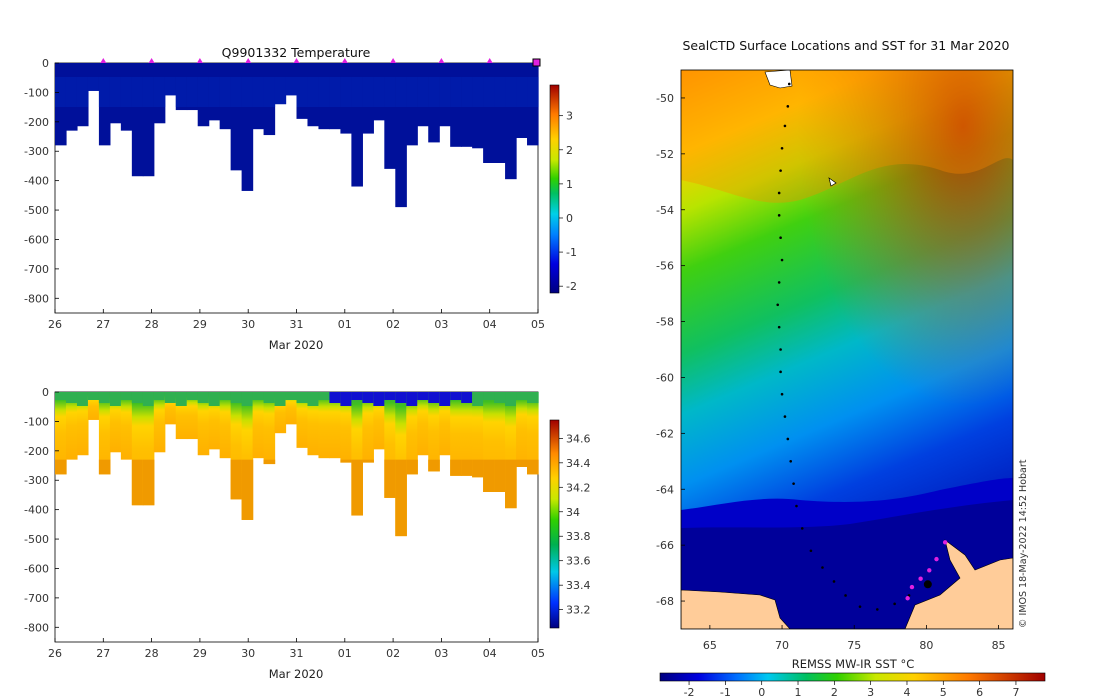 The image size is (1100, 700). Describe the element at coordinates (296, 674) in the screenshot. I see `salinity-xlabel: Mar 2020` at that location.